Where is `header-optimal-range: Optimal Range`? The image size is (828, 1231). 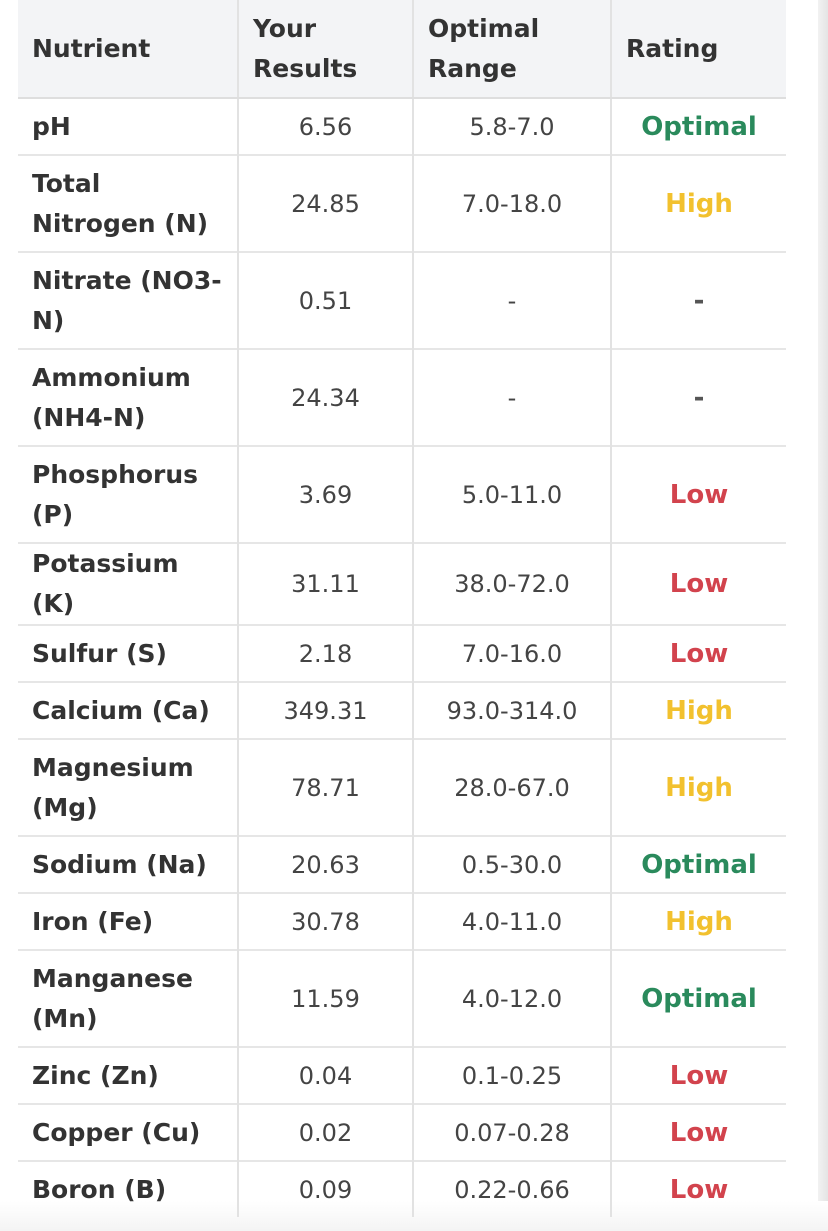 header-optimal-range: Optimal Range is located at coordinates (511, 49).